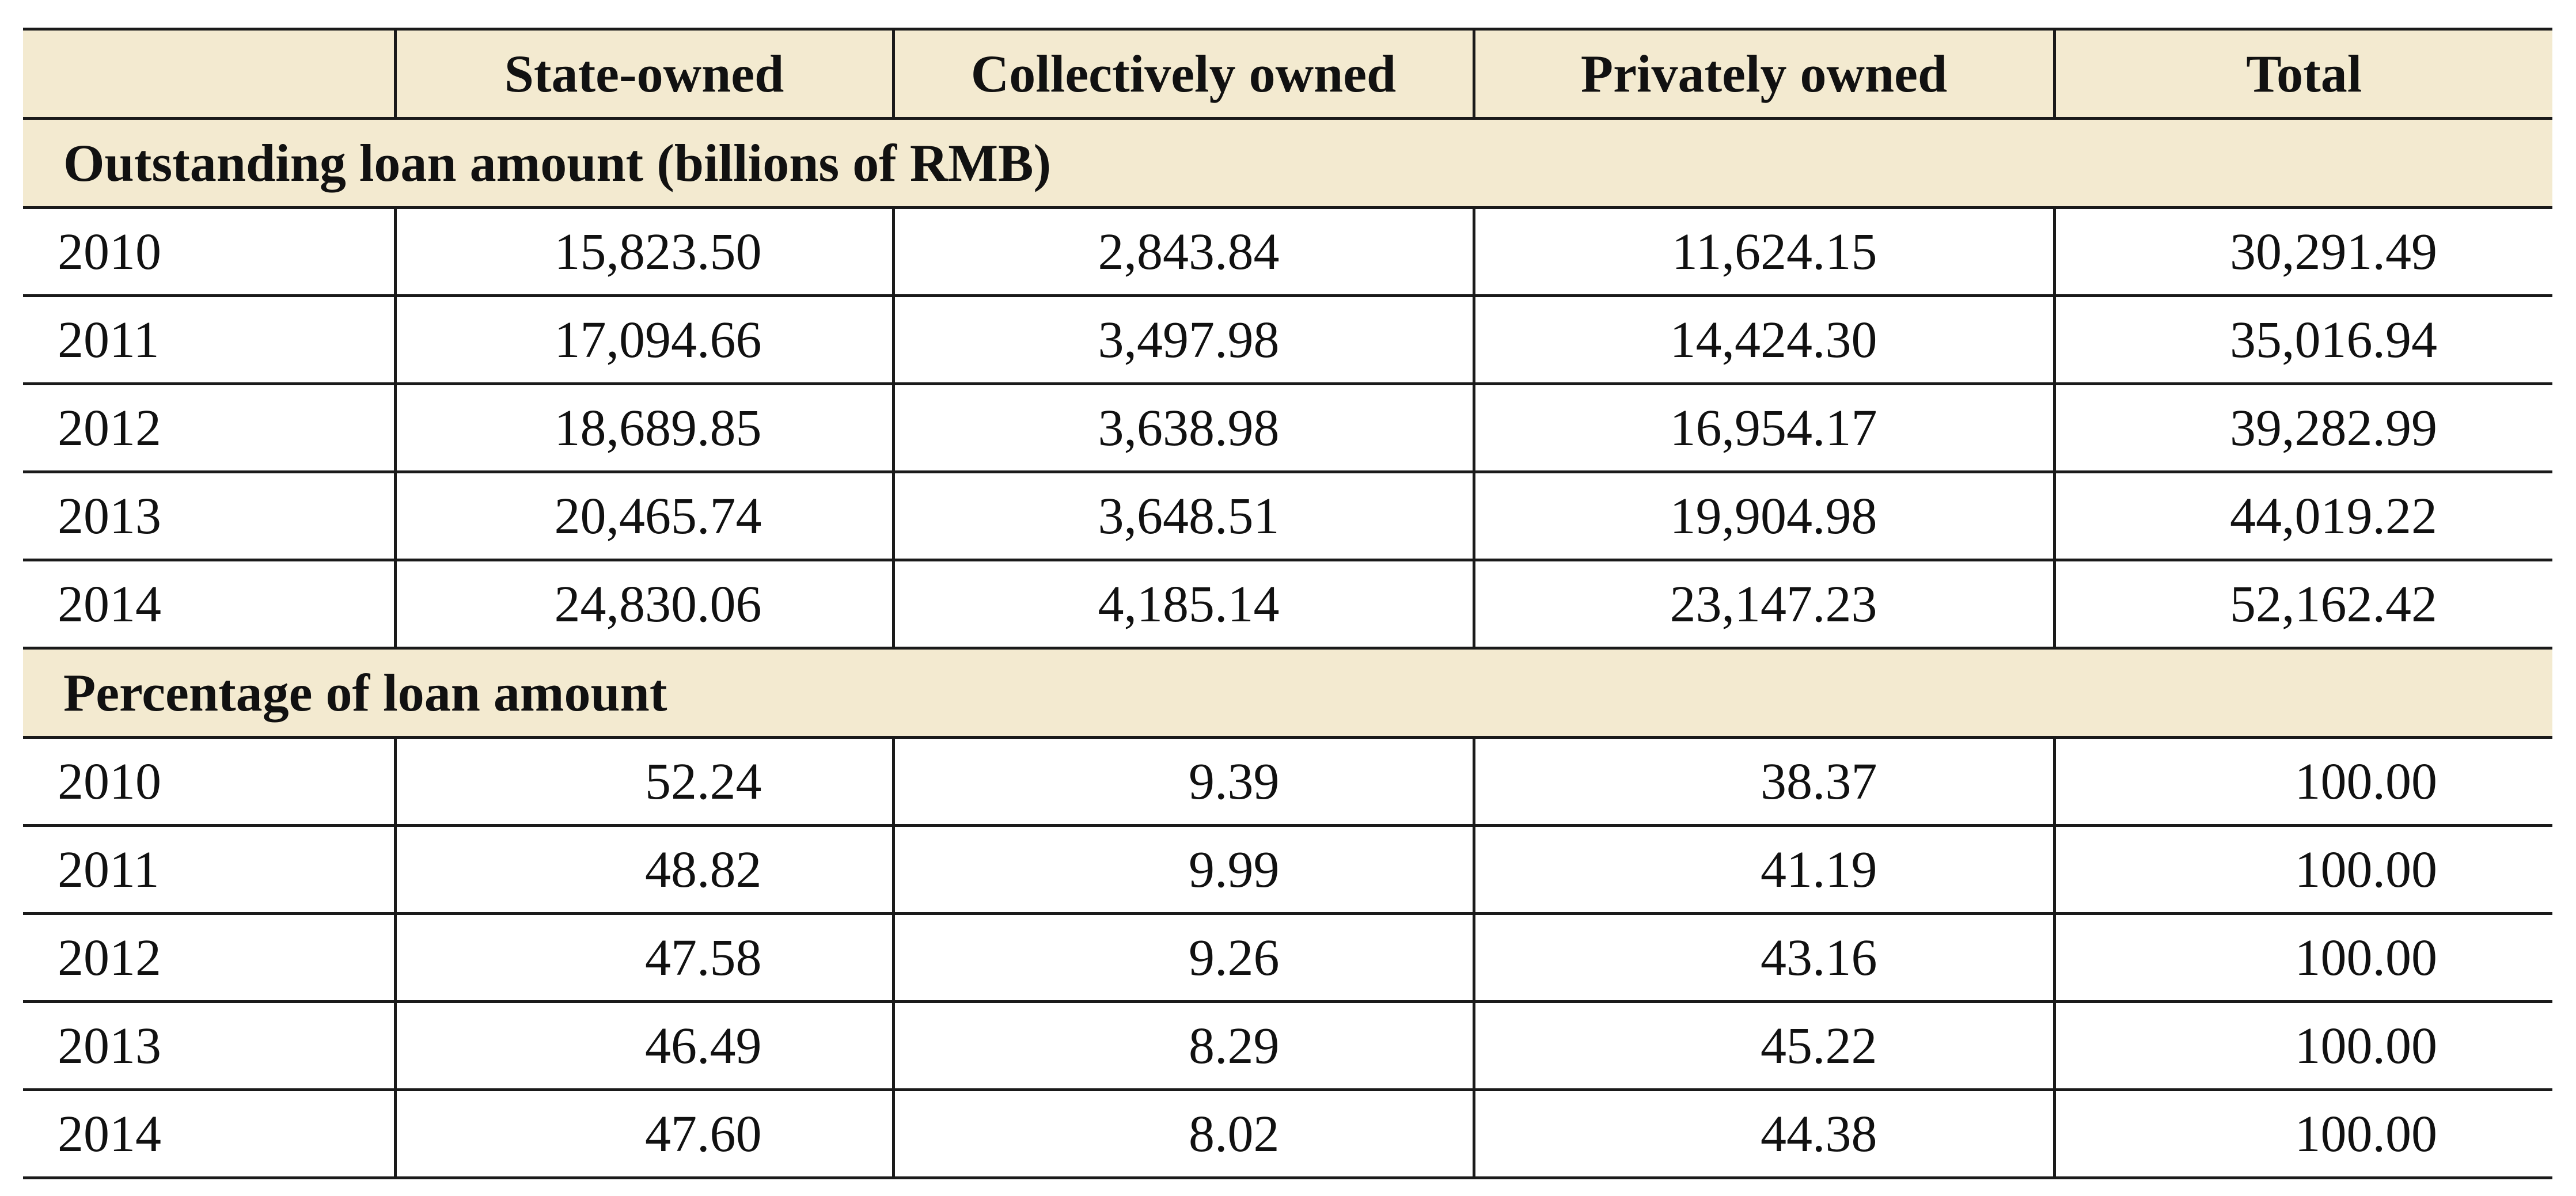 The height and width of the screenshot is (1196, 2576). Describe the element at coordinates (1764, 74) in the screenshot. I see `header-cell-privately-owned: Privately owned` at that location.